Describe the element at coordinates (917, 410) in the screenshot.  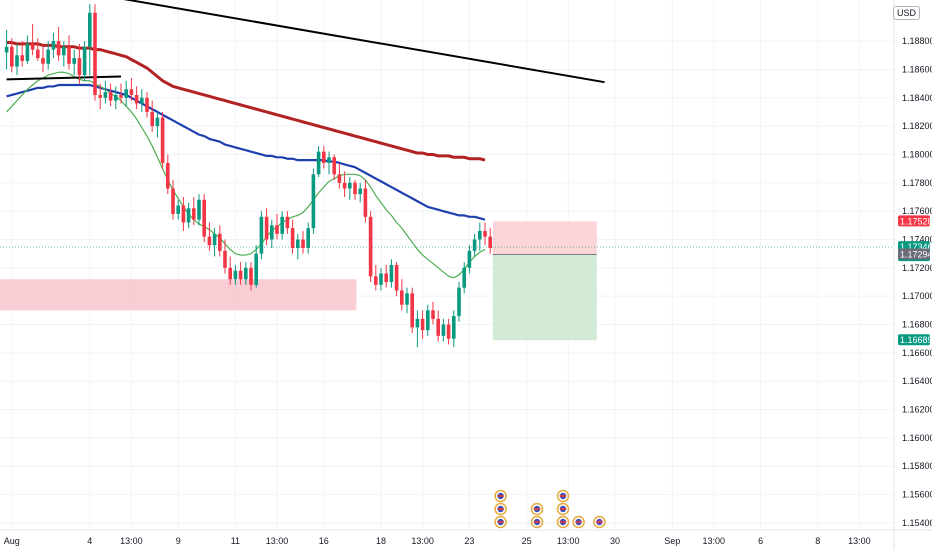
I see `y-tick-label: 1.16200` at that location.